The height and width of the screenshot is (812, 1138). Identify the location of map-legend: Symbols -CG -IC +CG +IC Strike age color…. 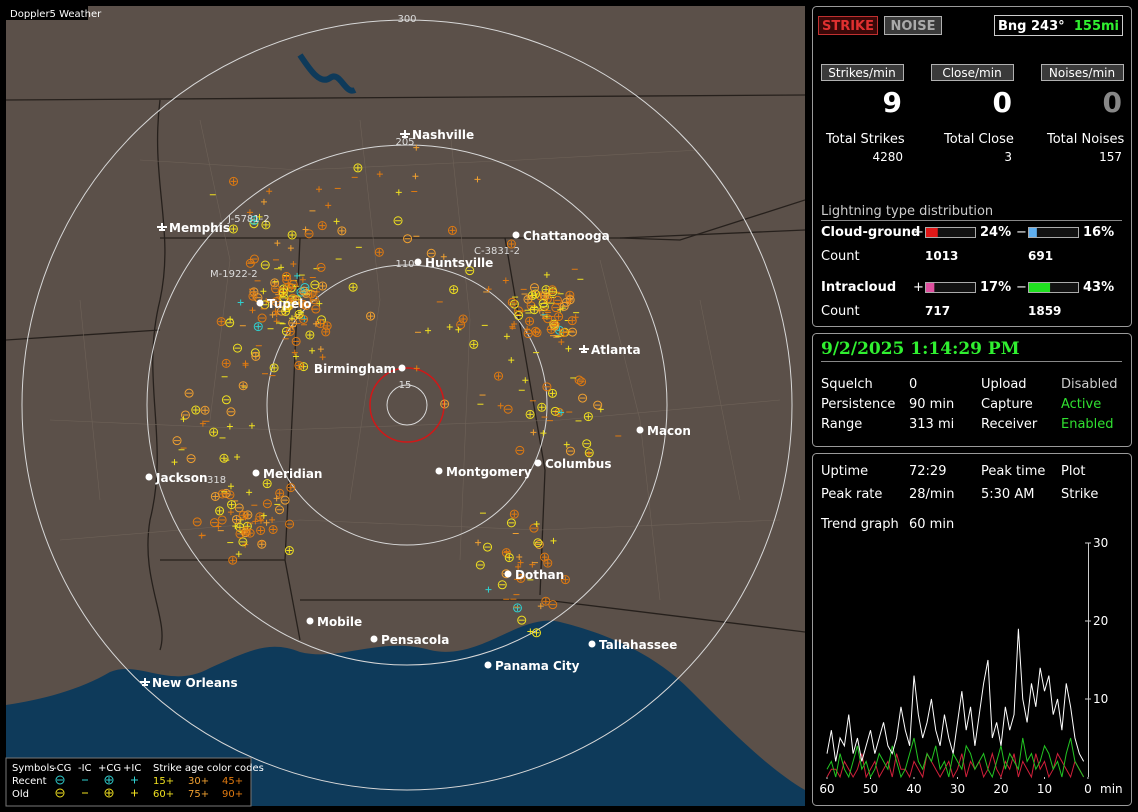
(134, 782).